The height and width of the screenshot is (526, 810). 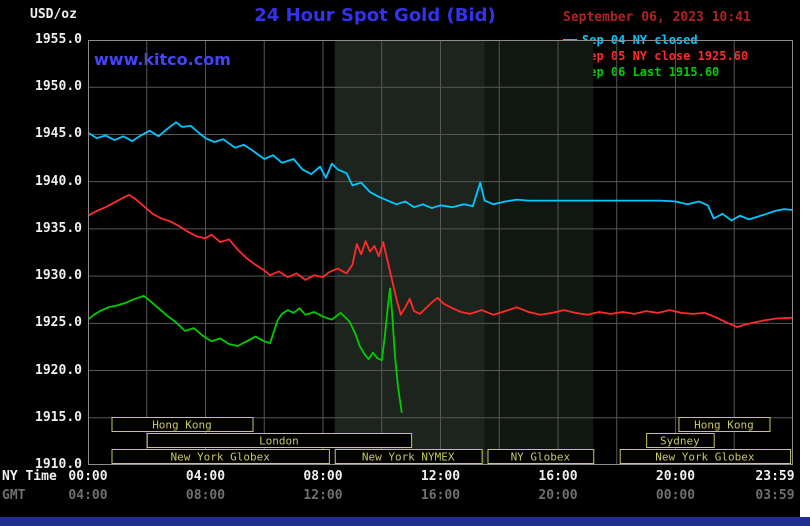 What do you see at coordinates (675, 476) in the screenshot?
I see `x-tick-ny-label: 20:00` at bounding box center [675, 476].